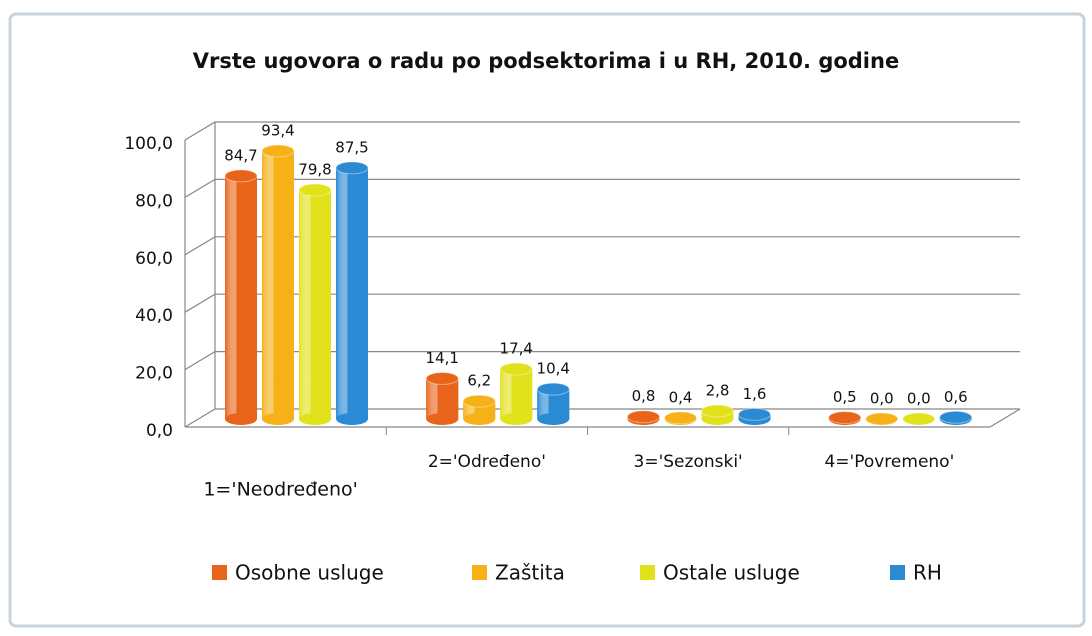  What do you see at coordinates (516, 349) in the screenshot?
I see `value-label: 17,4` at bounding box center [516, 349].